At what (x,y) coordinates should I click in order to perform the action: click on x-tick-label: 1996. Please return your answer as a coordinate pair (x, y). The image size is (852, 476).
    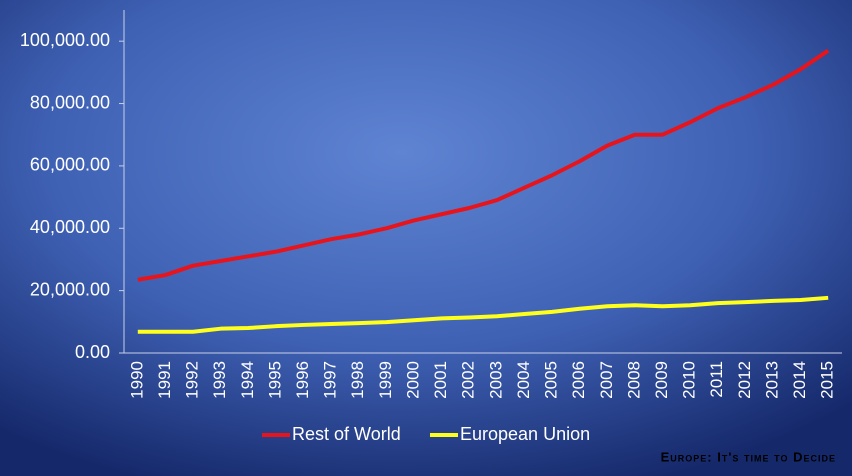
    Looking at the image, I should click on (302, 380).